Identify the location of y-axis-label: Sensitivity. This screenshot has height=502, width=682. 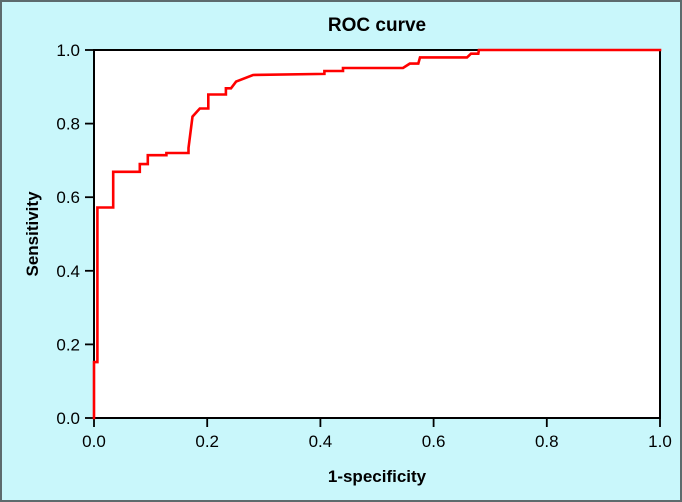
(32, 234).